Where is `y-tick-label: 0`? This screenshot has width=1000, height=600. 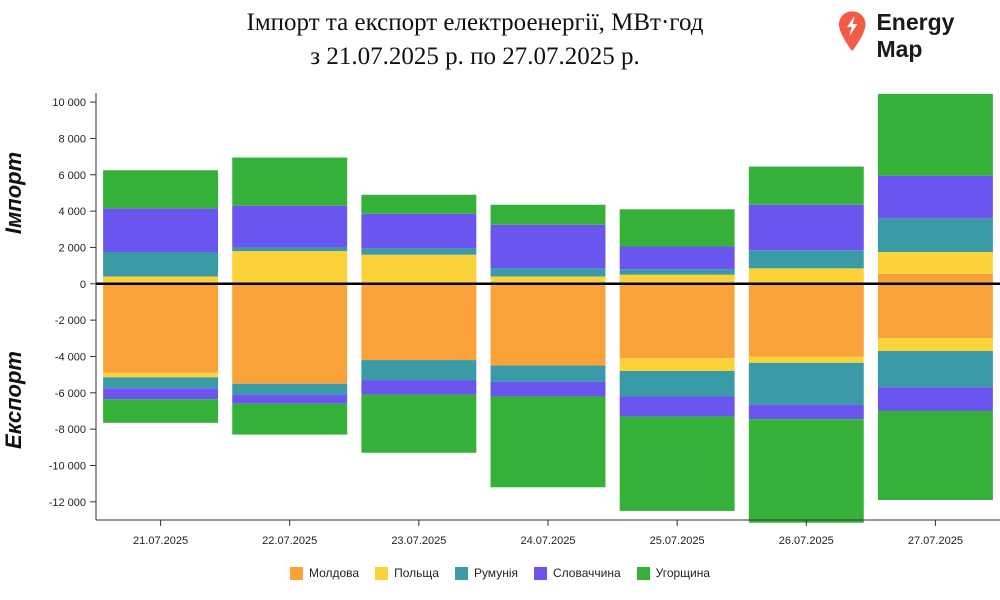
y-tick-label: 0 is located at coordinates (83, 285).